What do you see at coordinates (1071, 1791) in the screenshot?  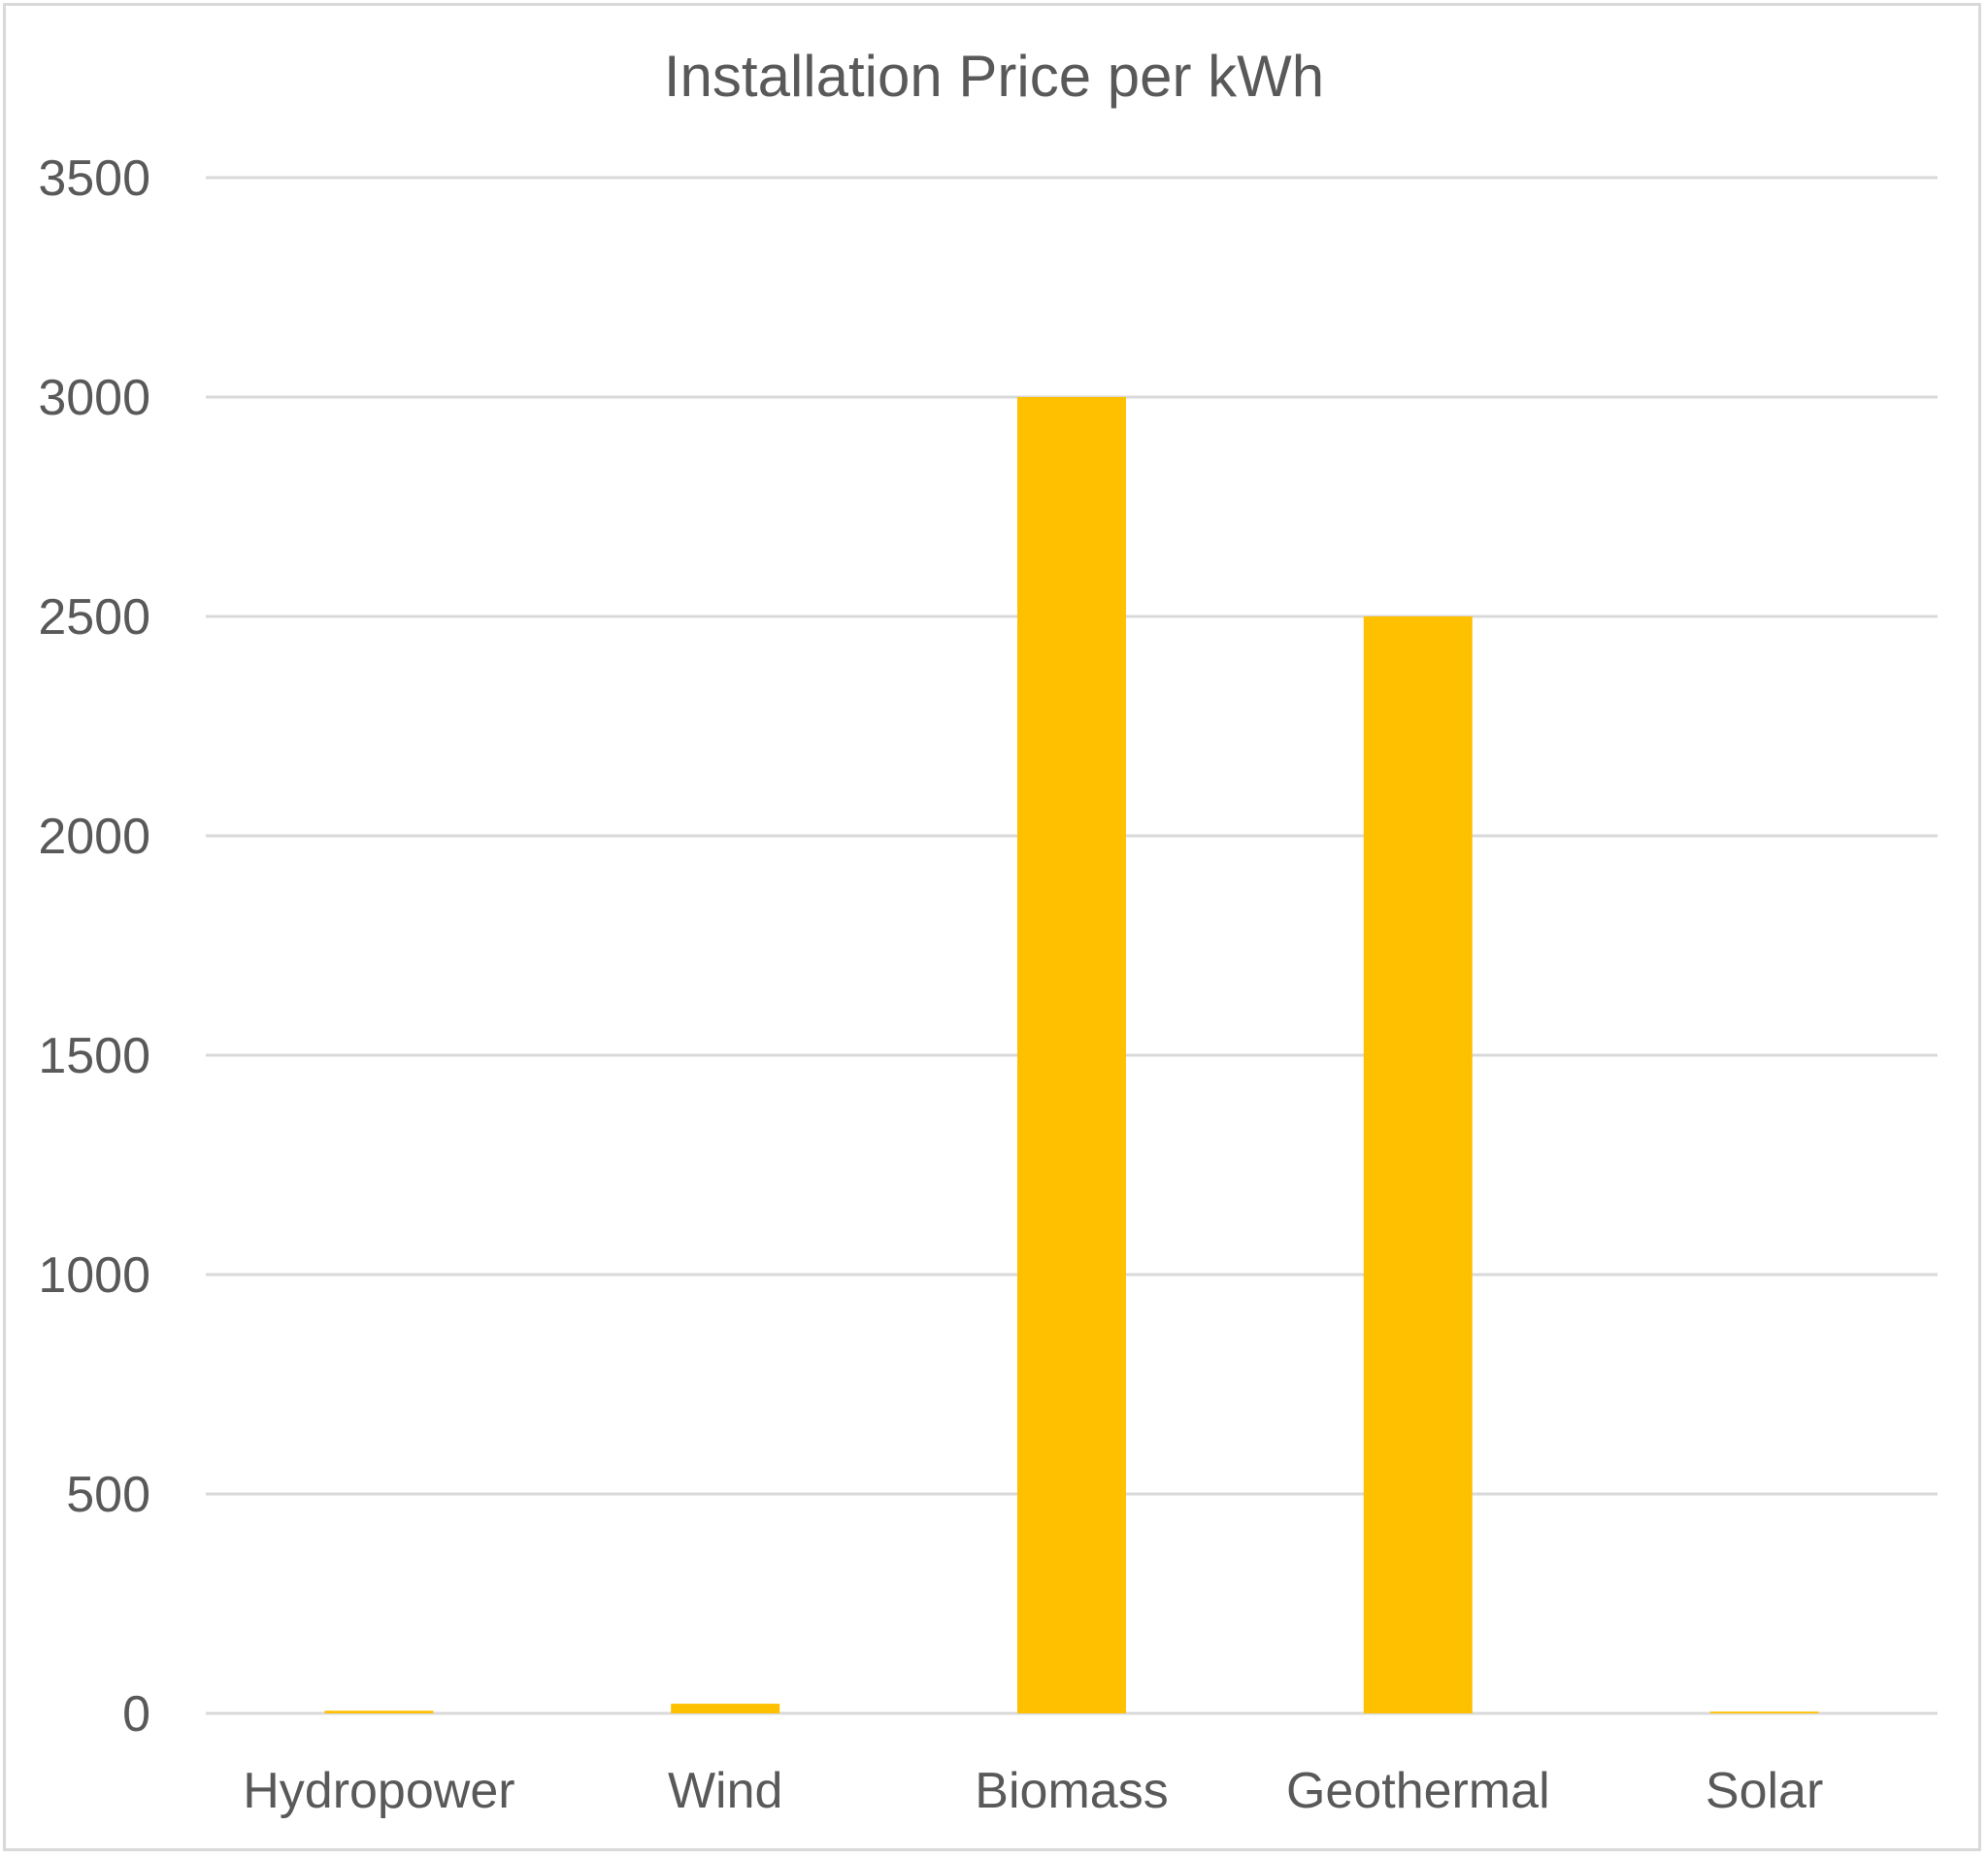 I see `x-tick-label: Biomass` at bounding box center [1071, 1791].